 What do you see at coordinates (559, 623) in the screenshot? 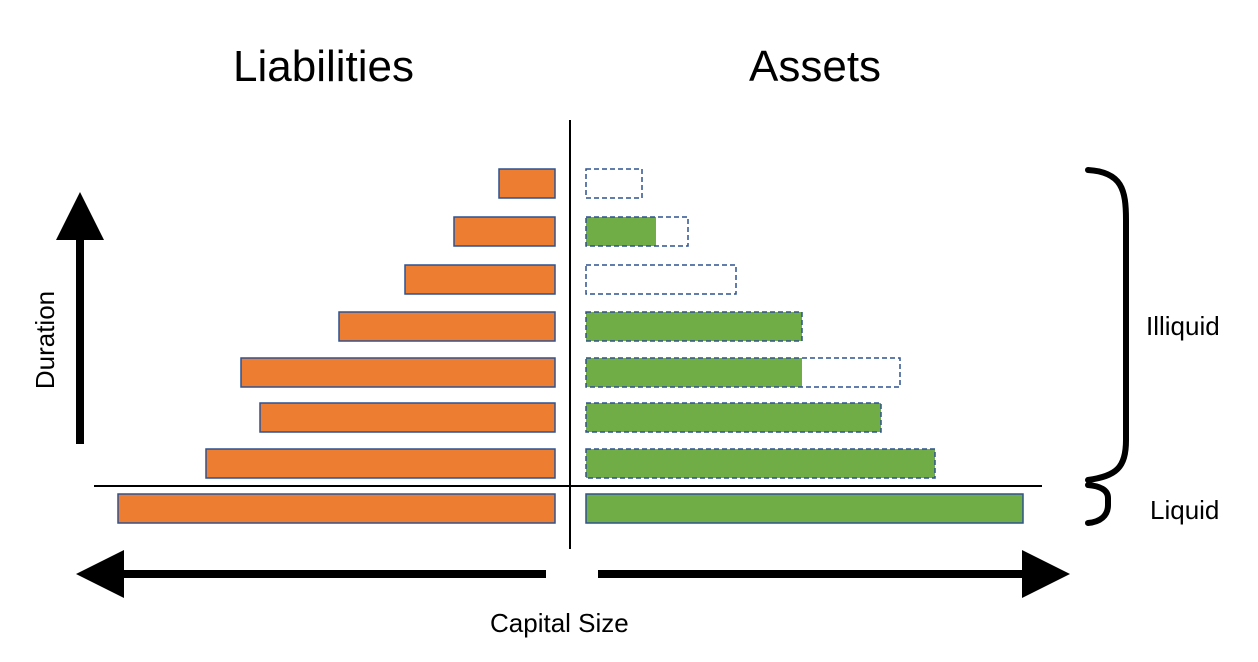
I see `capital-size-axis-label: Capital Size` at bounding box center [559, 623].